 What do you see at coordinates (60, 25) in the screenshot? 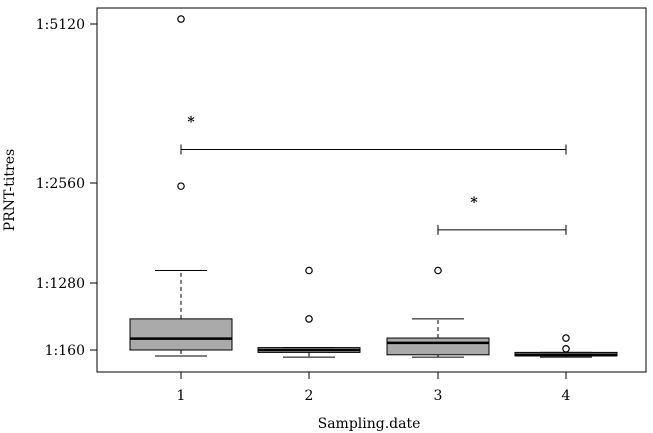
I see `y-tick-label-3: 1:5120` at bounding box center [60, 25].